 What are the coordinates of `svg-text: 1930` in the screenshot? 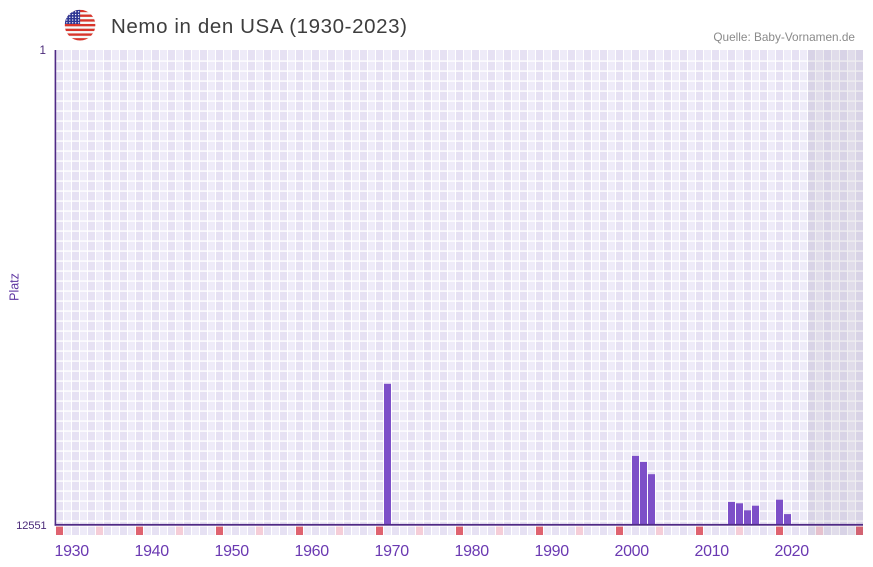 It's located at (71, 551).